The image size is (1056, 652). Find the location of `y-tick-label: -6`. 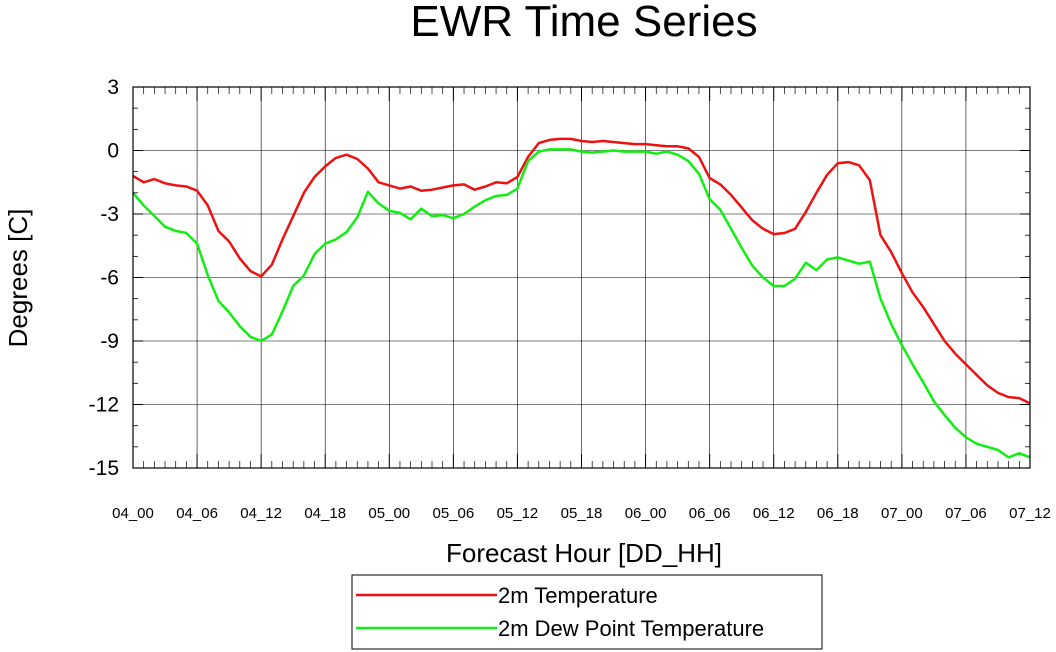

y-tick-label: -6 is located at coordinates (109, 278).